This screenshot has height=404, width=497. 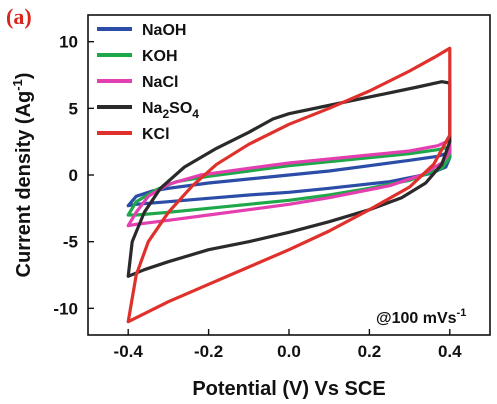 I want to click on y-tick-label: 0, so click(x=73, y=175).